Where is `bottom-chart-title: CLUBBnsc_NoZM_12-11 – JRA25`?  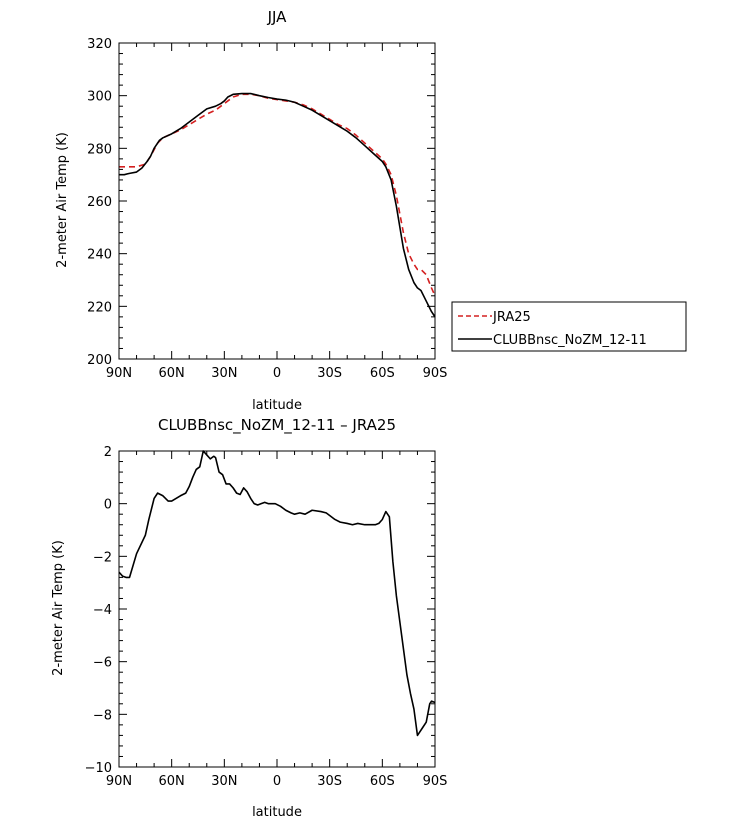
bottom-chart-title: CLUBBnsc_NoZM_12-11 – JRA25 is located at coordinates (277, 425).